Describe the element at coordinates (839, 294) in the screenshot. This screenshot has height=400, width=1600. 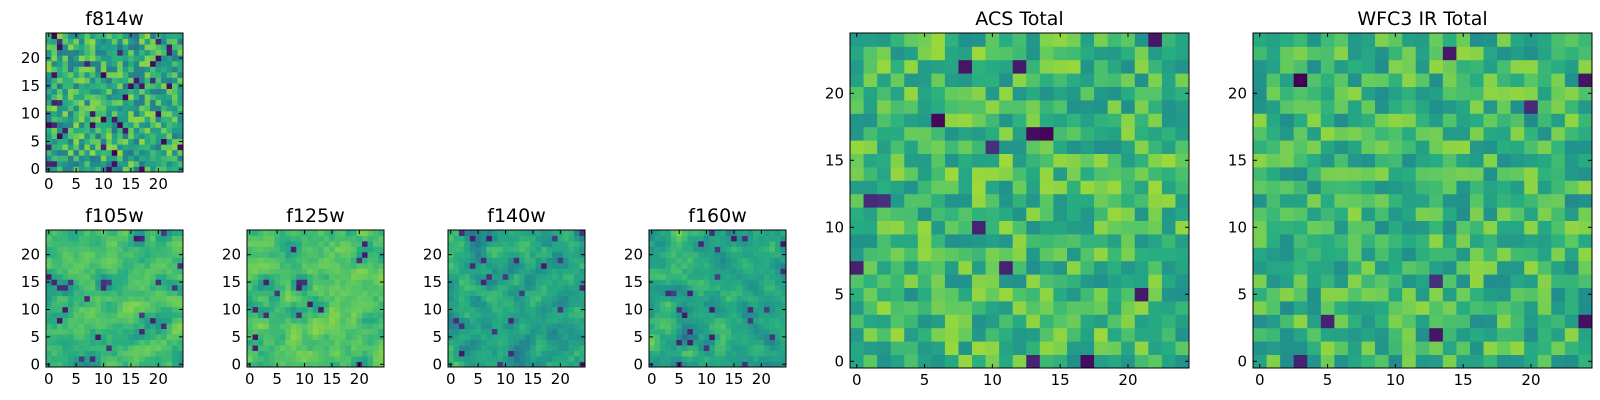
I see `y-tick-label: 5` at that location.